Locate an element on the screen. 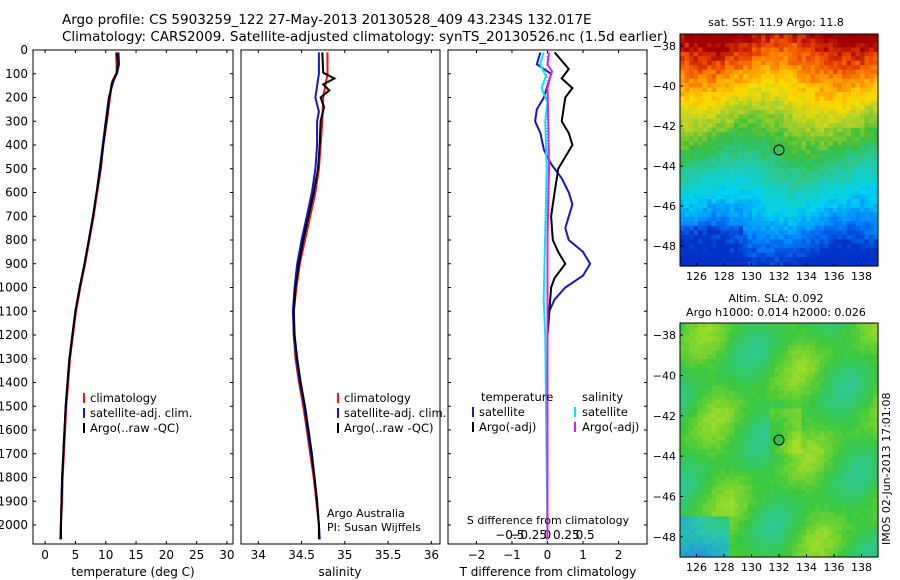 The image size is (900, 580). diff-line-t-satellite is located at coordinates (563, 296).